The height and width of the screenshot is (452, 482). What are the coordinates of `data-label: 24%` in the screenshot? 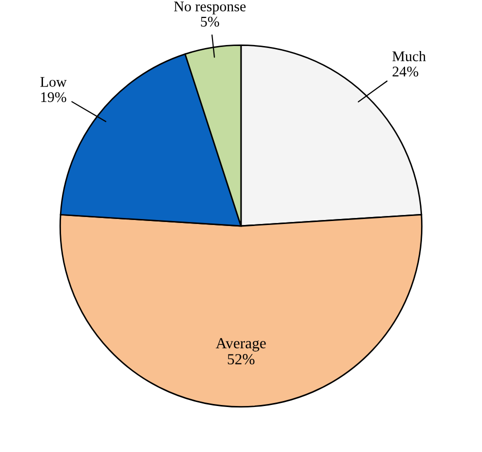 It's located at (405, 71).